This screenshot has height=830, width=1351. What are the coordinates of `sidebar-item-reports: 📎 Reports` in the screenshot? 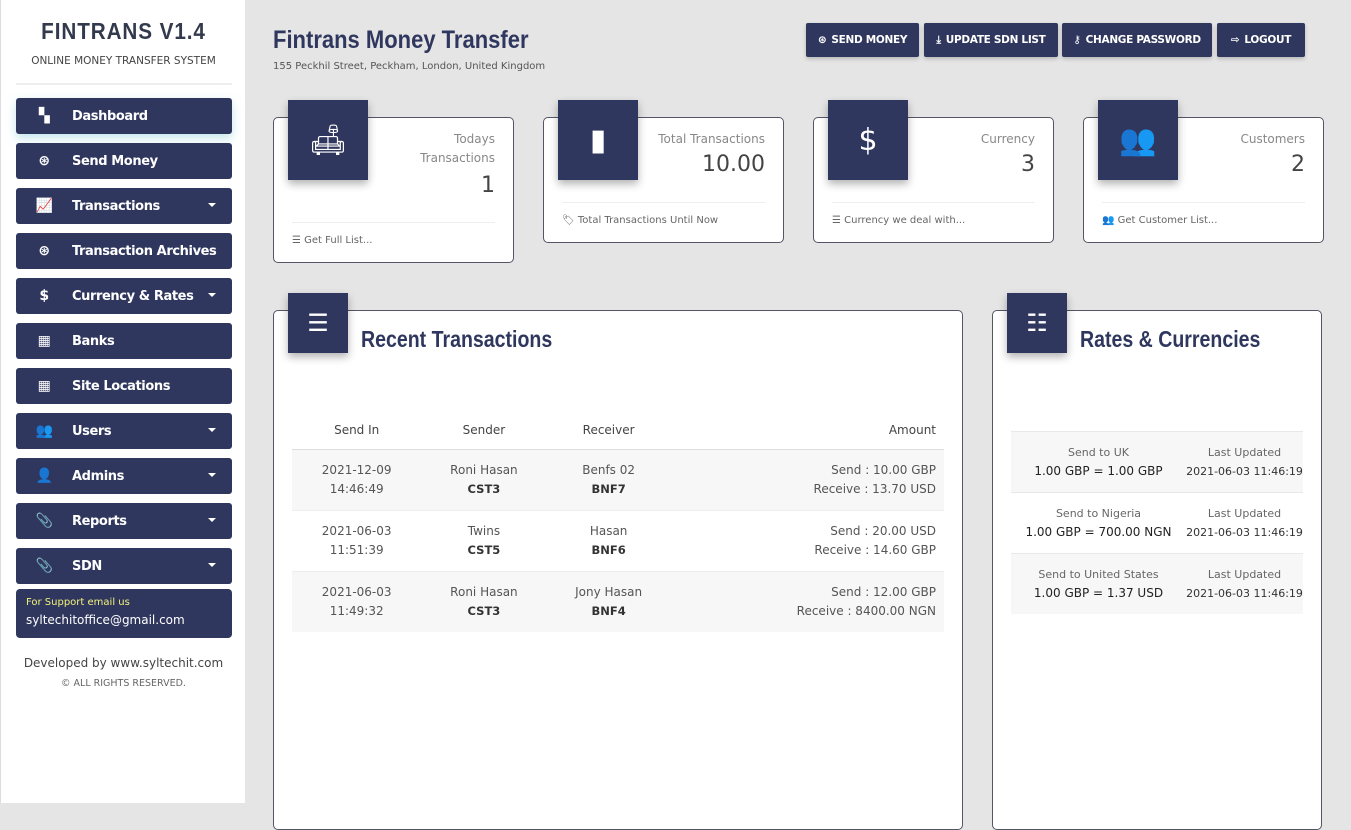 It's located at (124, 521).